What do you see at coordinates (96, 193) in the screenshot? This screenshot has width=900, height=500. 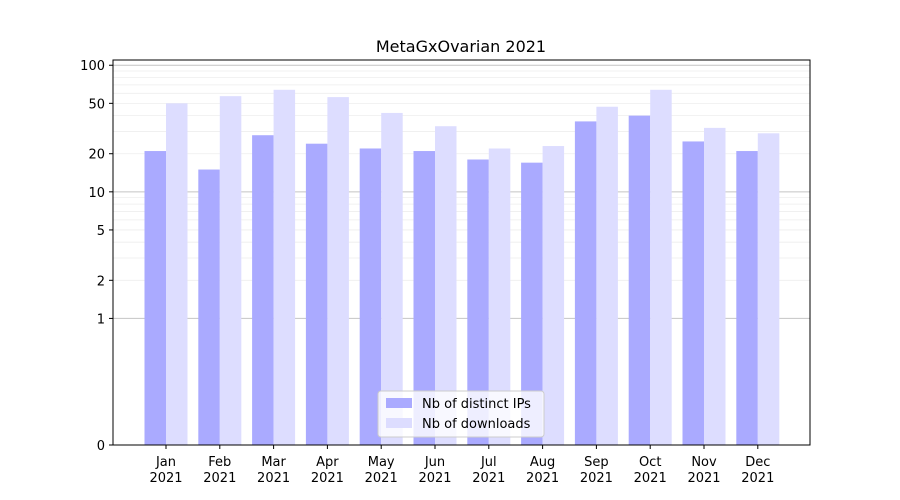 I see `y-tick-label: 10` at bounding box center [96, 193].